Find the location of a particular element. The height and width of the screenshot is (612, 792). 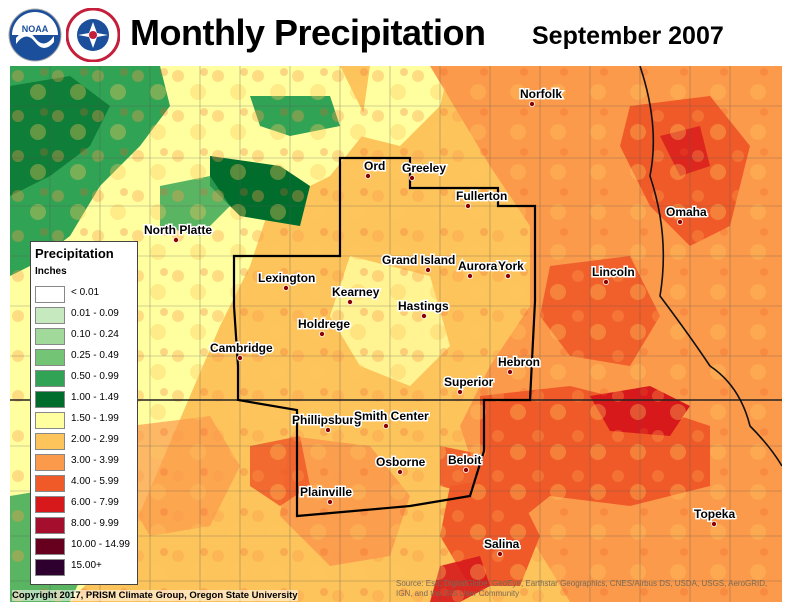

city-label: Salina is located at coordinates (502, 544).